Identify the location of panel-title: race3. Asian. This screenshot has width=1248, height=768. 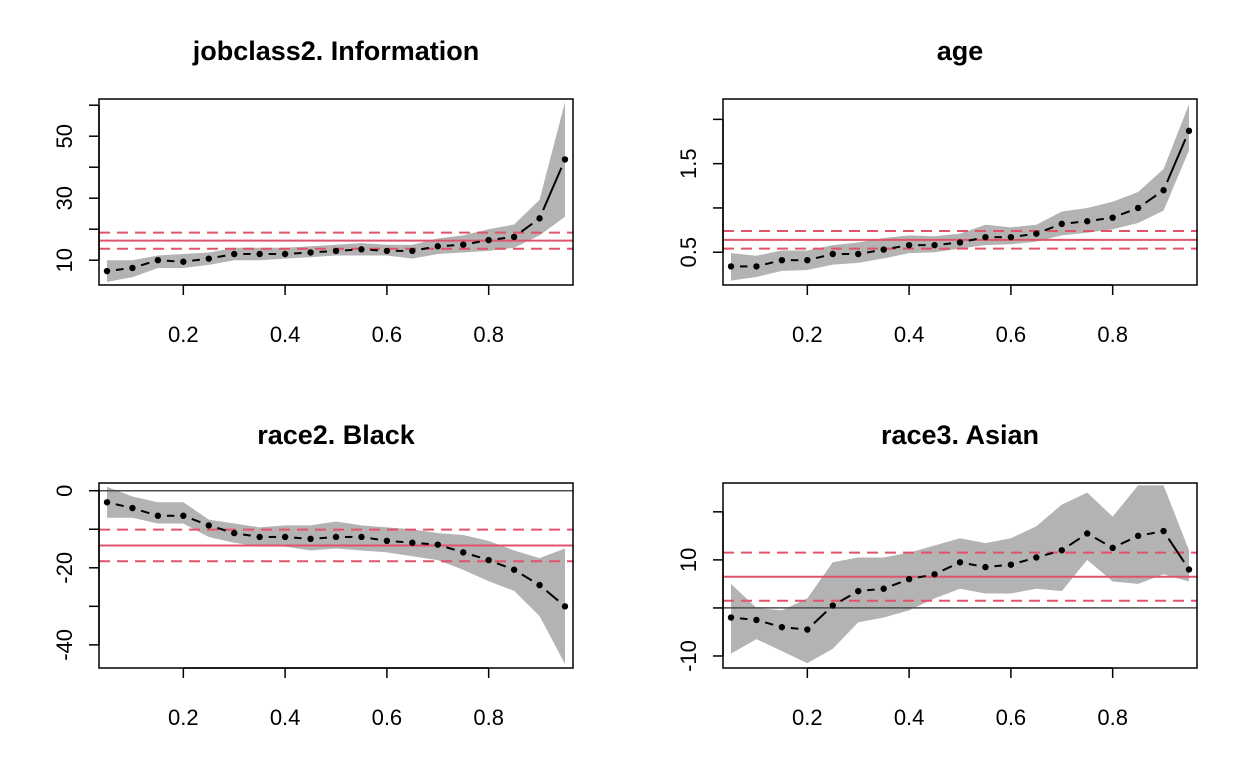
(960, 435).